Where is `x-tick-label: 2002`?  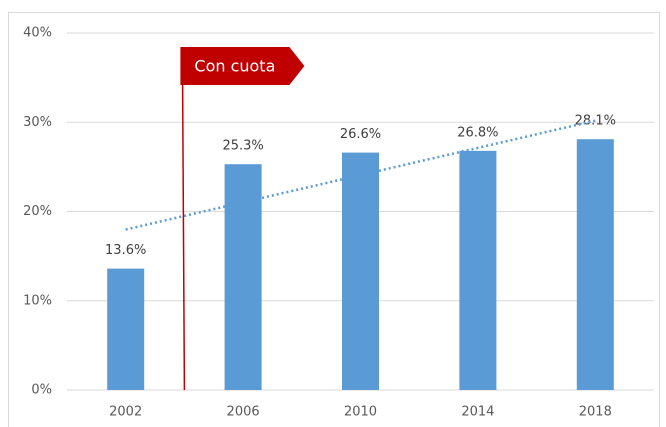 x-tick-label: 2002 is located at coordinates (125, 412).